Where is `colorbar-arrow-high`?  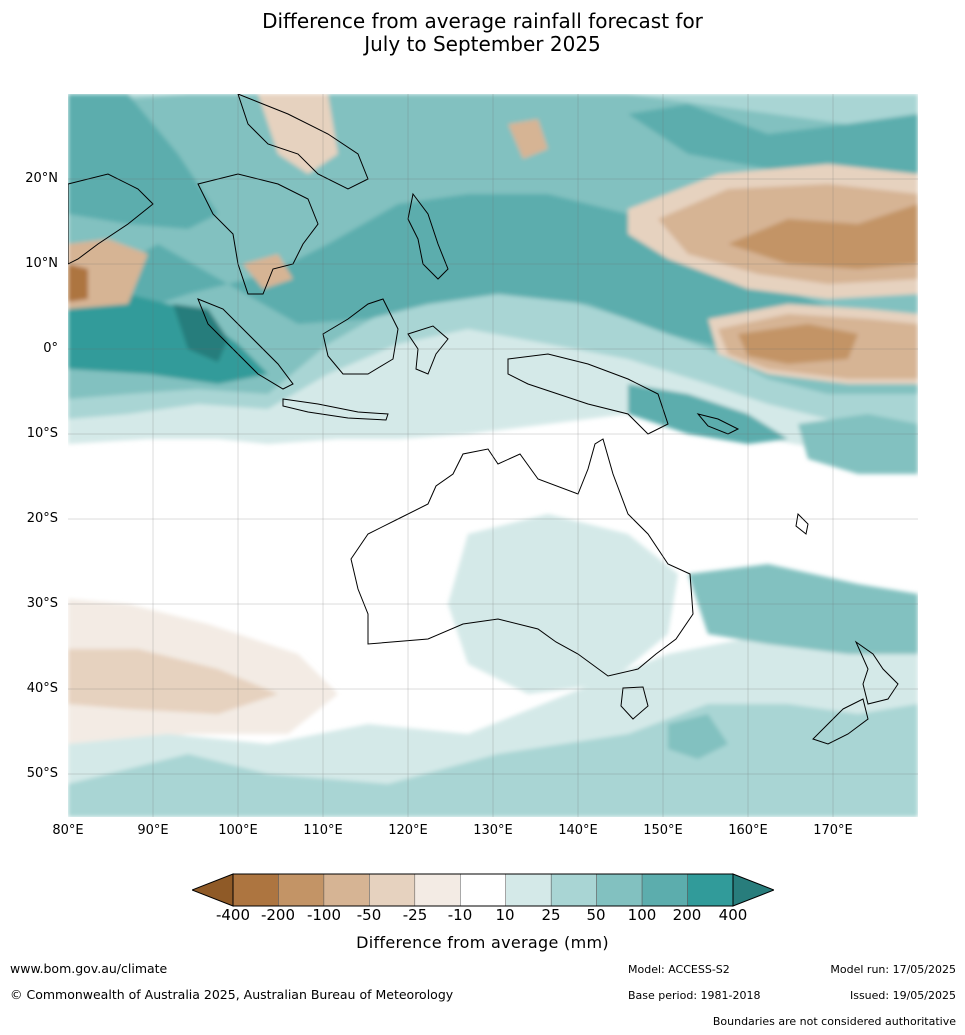 colorbar-arrow-high is located at coordinates (754, 890).